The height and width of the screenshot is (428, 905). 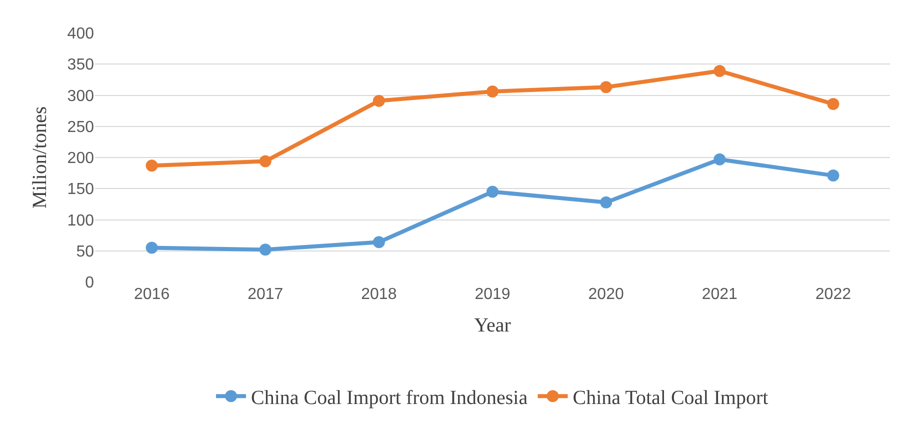 What do you see at coordinates (80, 189) in the screenshot?
I see `y-tick-label: 150` at bounding box center [80, 189].